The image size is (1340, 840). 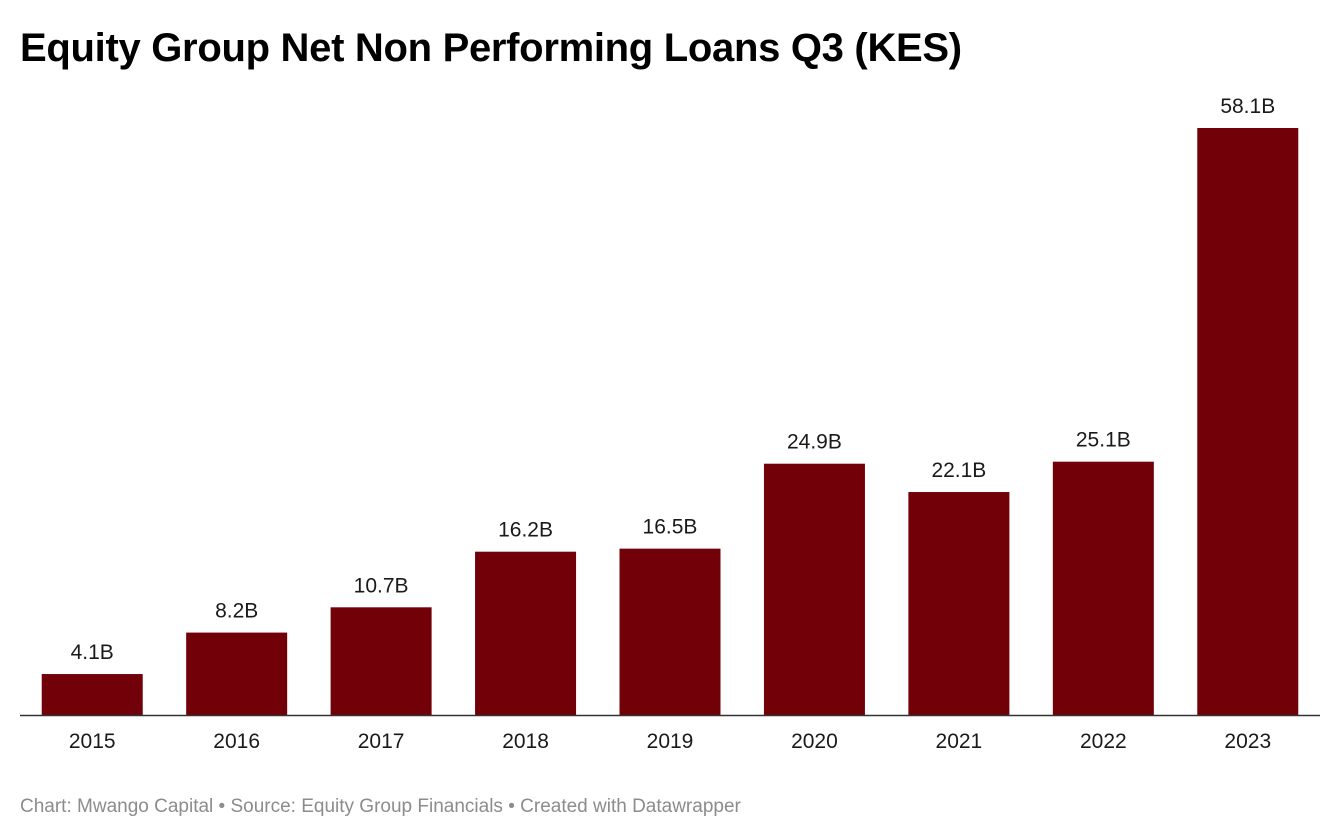 I want to click on data-label-2018: 16.2B, so click(x=525, y=530).